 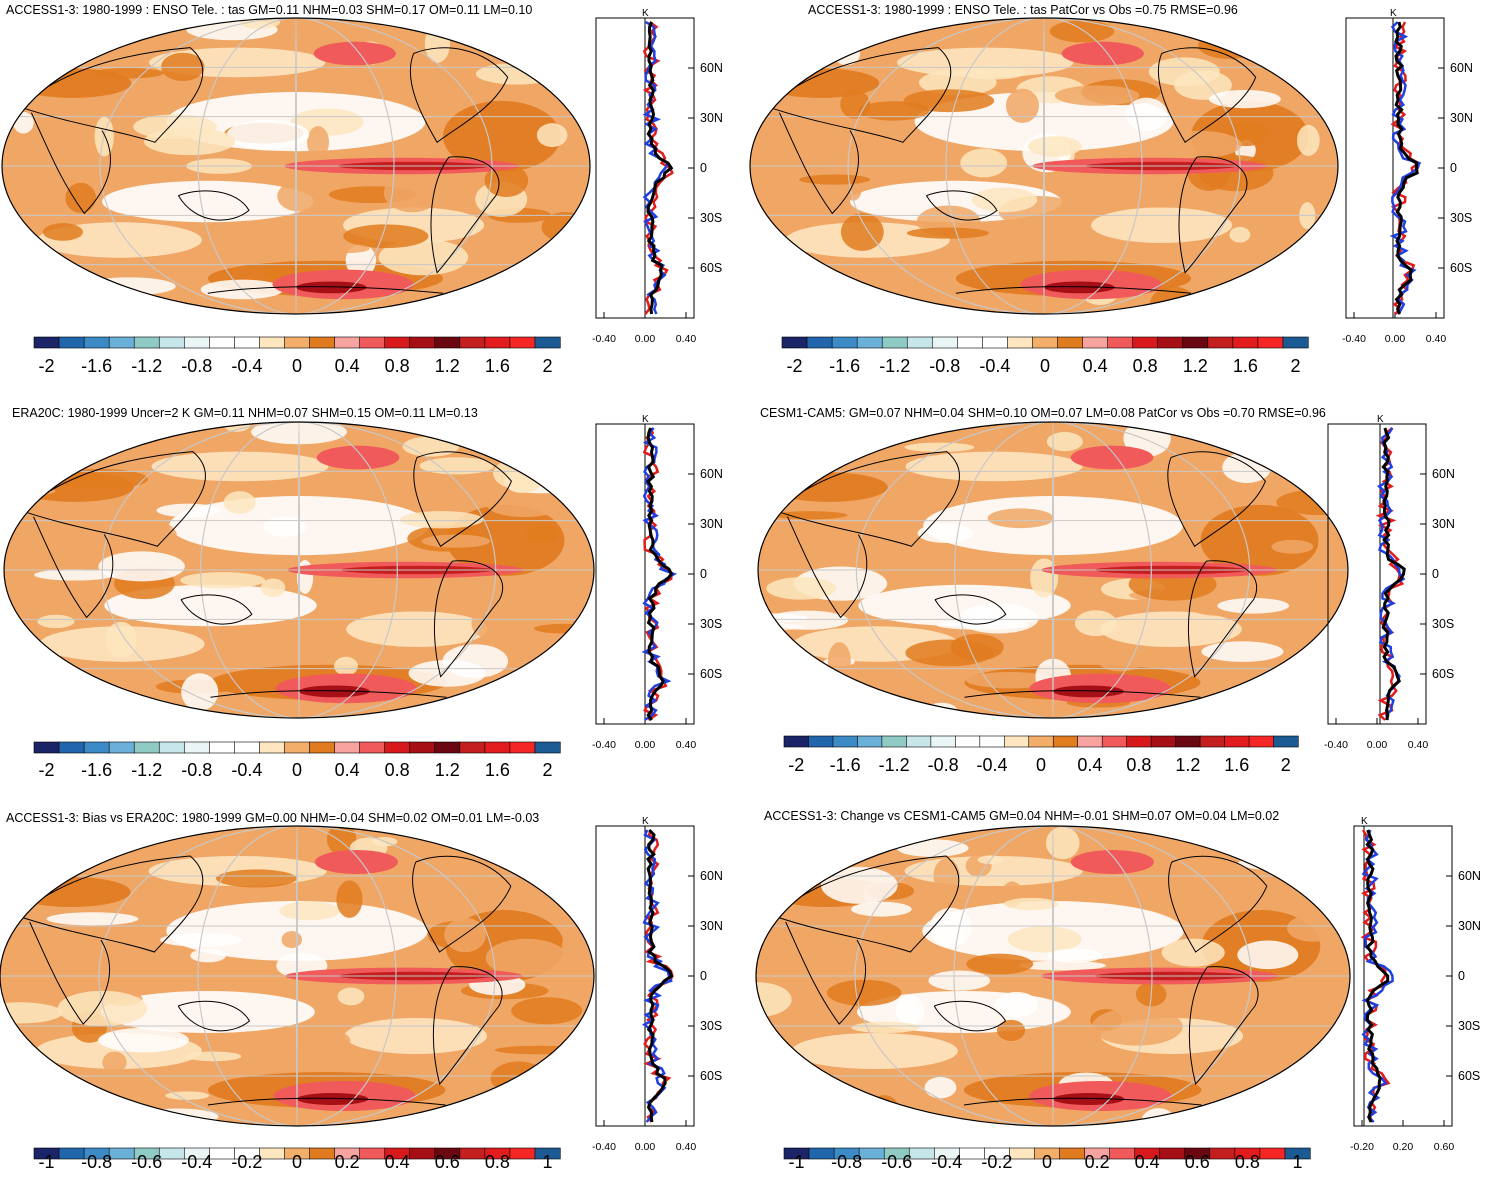 What do you see at coordinates (1138, 765) in the screenshot?
I see `colorbar-label: 0.8` at bounding box center [1138, 765].